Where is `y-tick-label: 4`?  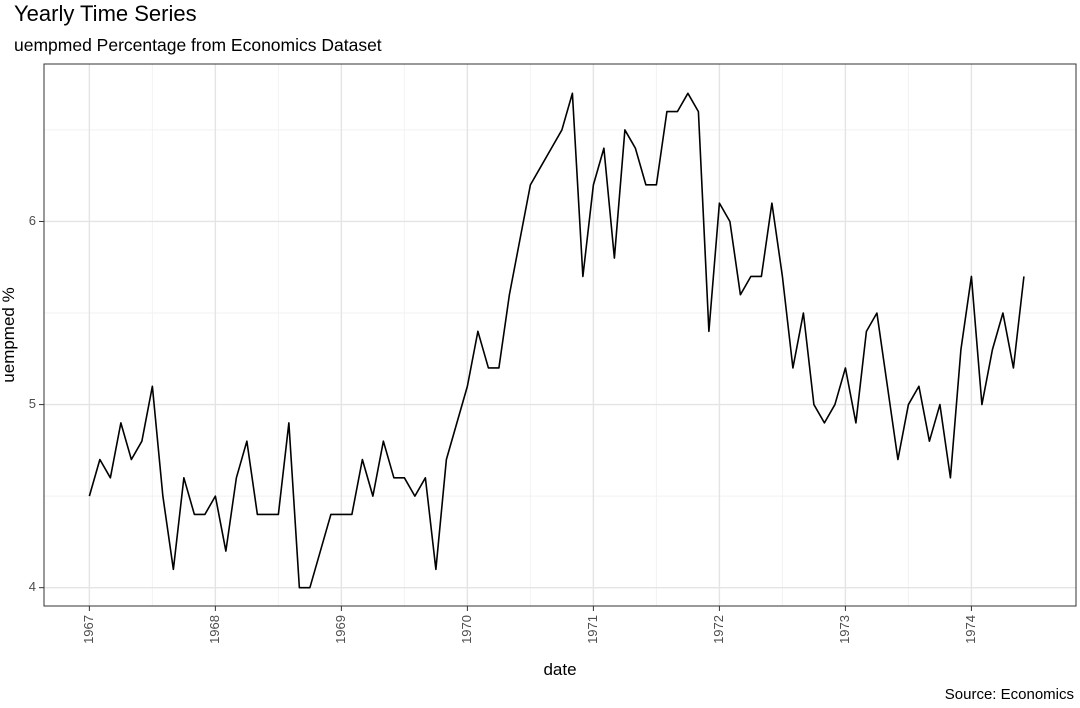 y-tick-label: 4 is located at coordinates (32, 586).